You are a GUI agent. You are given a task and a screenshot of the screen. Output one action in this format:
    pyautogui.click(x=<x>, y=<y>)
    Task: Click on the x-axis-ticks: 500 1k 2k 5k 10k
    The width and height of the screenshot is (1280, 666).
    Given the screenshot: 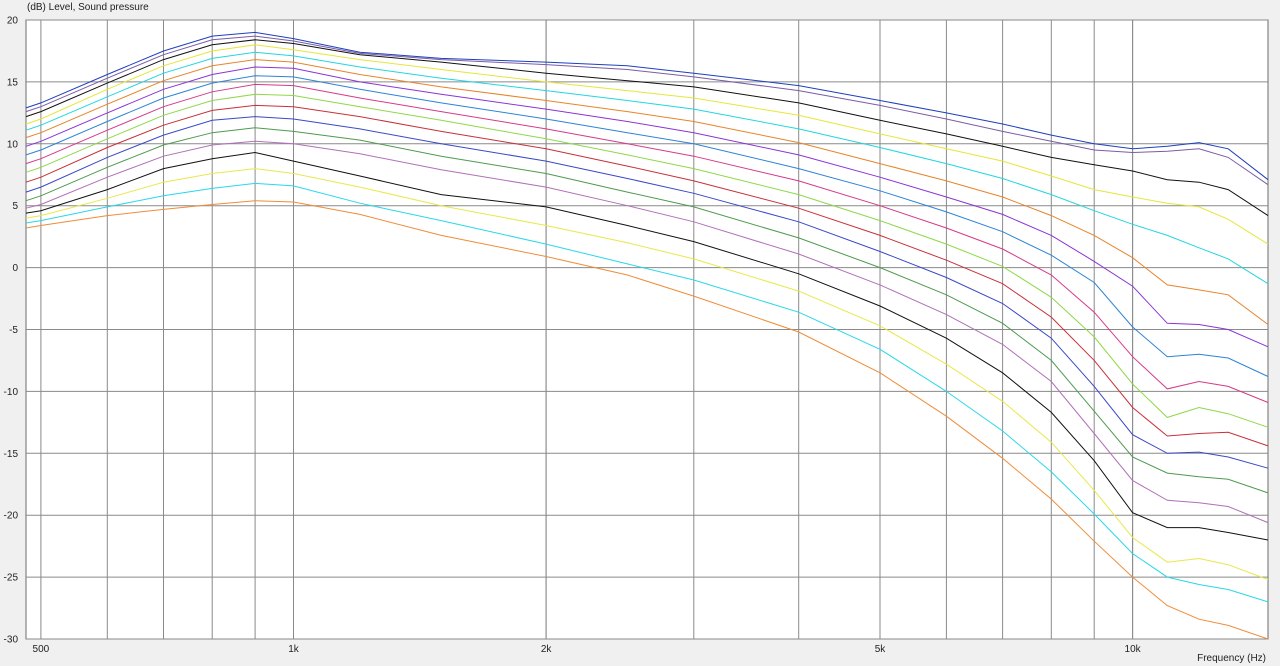 What is the action you would take?
    pyautogui.click(x=587, y=649)
    